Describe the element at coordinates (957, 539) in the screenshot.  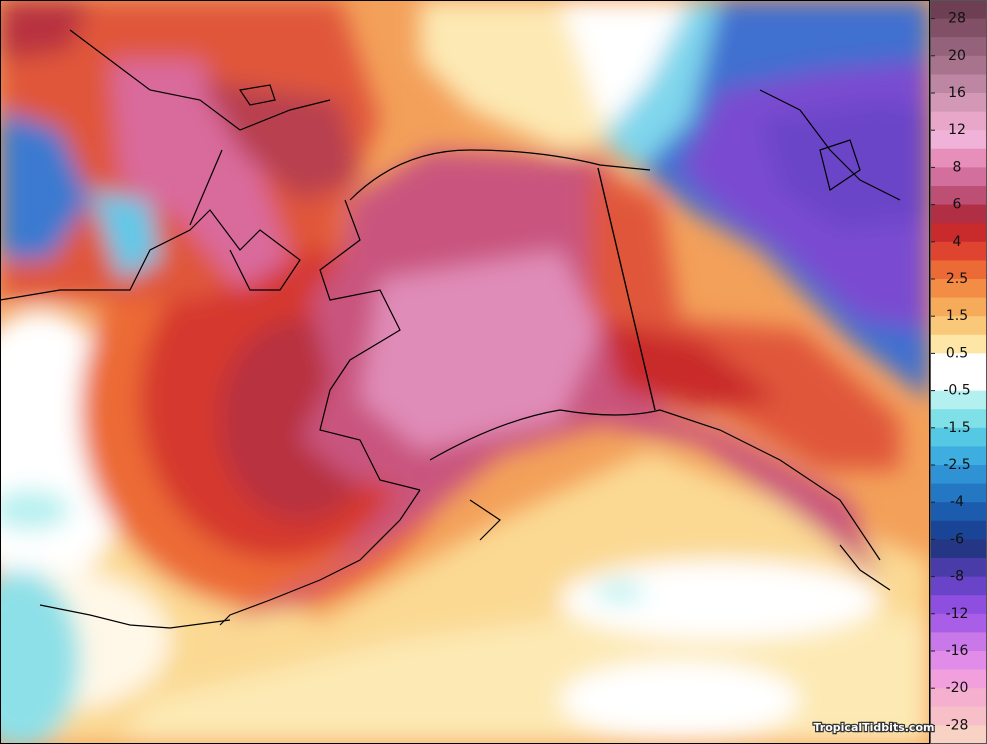
I see `colorbar-label: -6` at that location.